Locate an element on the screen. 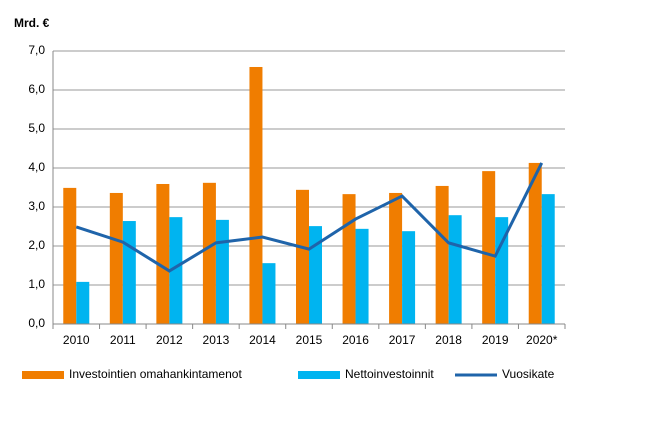 The width and height of the screenshot is (661, 428). y-tick-label: 6,0 is located at coordinates (36, 89).